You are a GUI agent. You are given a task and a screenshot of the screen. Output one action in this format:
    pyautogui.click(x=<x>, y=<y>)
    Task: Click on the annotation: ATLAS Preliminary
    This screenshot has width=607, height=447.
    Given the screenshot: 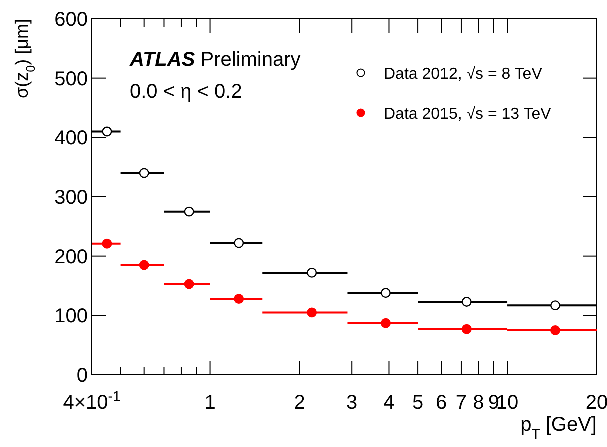 What is the action you would take?
    pyautogui.click(x=215, y=60)
    